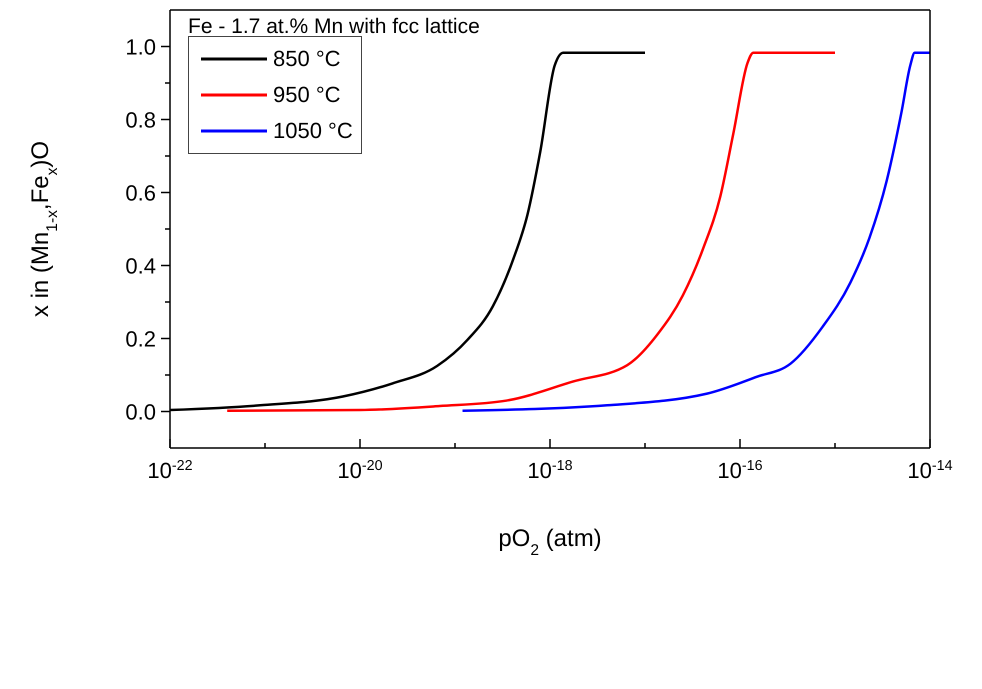 The width and height of the screenshot is (982, 689). I want to click on legend-label: 850 °C, so click(307, 59).